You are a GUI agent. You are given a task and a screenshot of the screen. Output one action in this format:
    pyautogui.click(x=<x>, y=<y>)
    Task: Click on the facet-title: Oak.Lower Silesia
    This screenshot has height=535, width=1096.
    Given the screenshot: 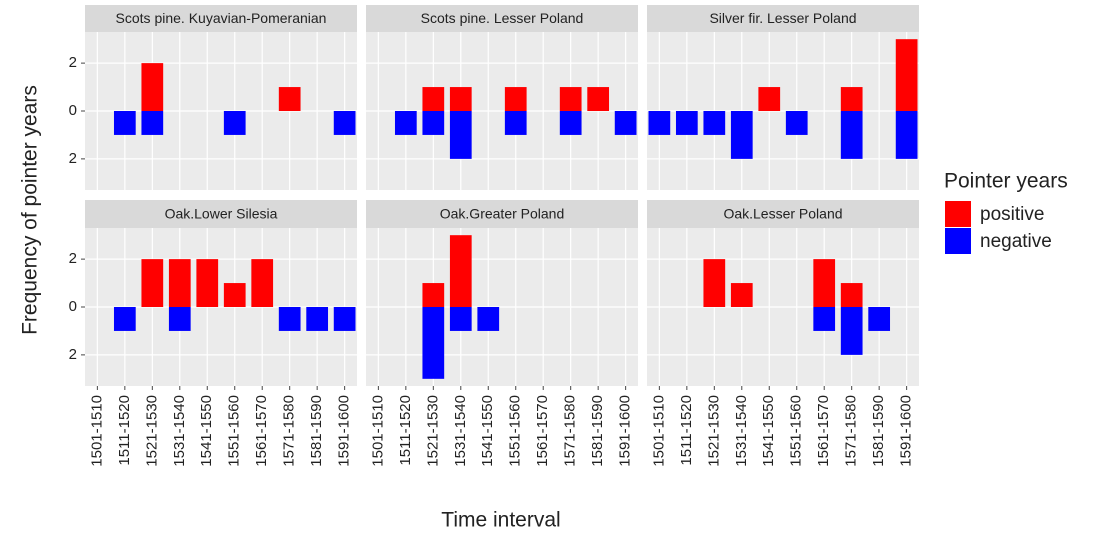 What is the action you would take?
    pyautogui.click(x=221, y=214)
    